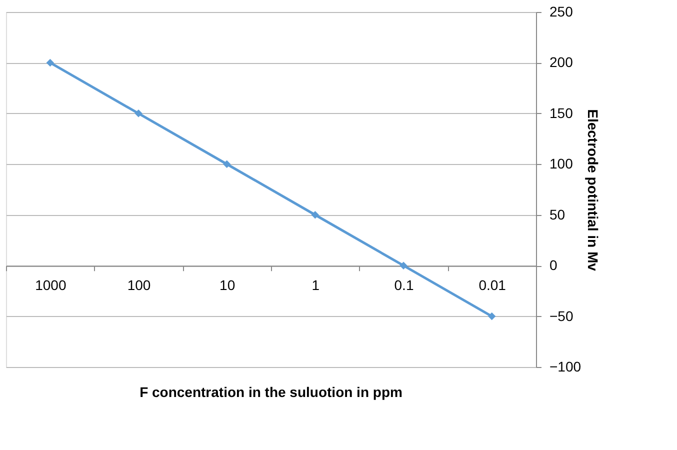 The width and height of the screenshot is (677, 450). I want to click on y-tick-label: 100, so click(562, 164).